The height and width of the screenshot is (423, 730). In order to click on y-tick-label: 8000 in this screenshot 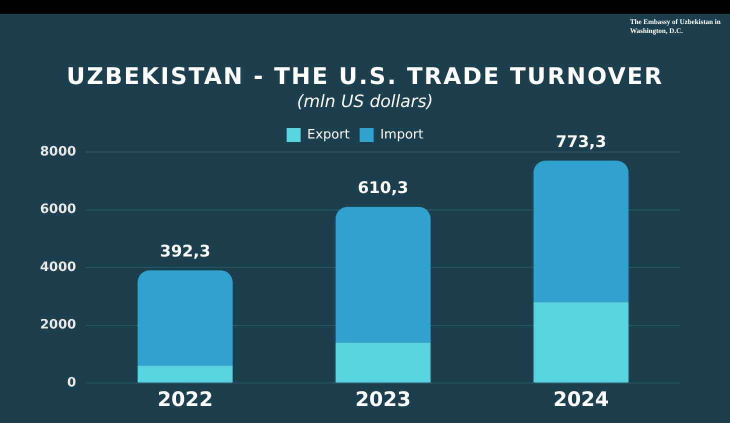, I will do `click(58, 152)`.